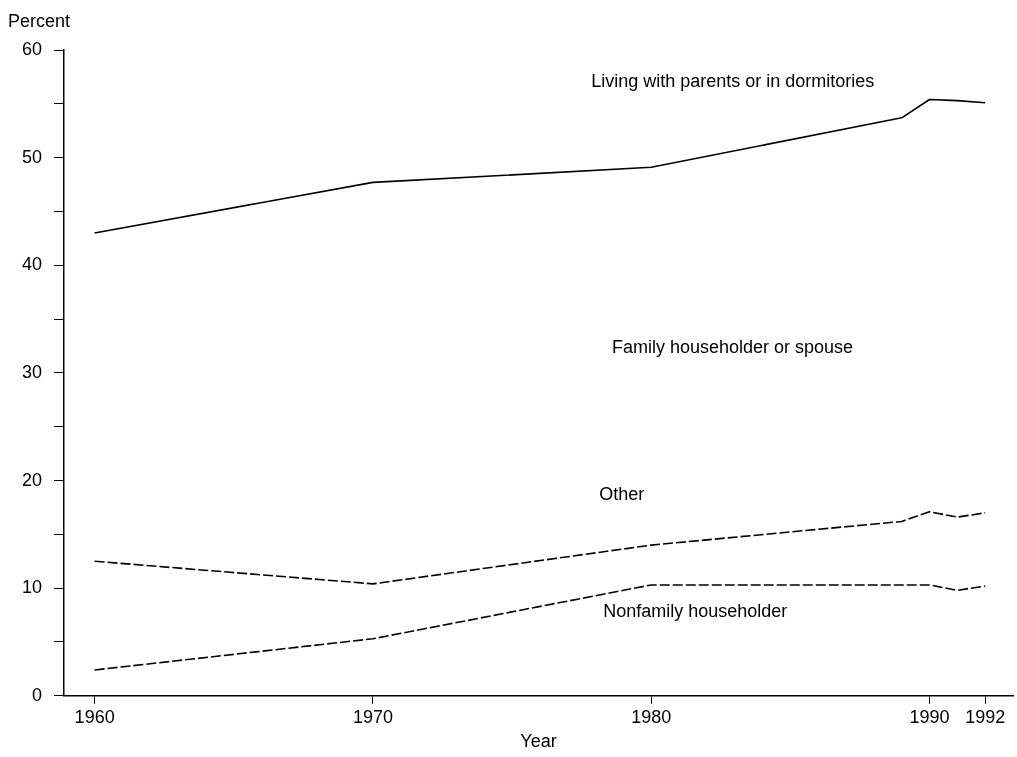 This screenshot has height=757, width=1017. Describe the element at coordinates (32, 479) in the screenshot. I see `y-tick-label: 20` at that location.